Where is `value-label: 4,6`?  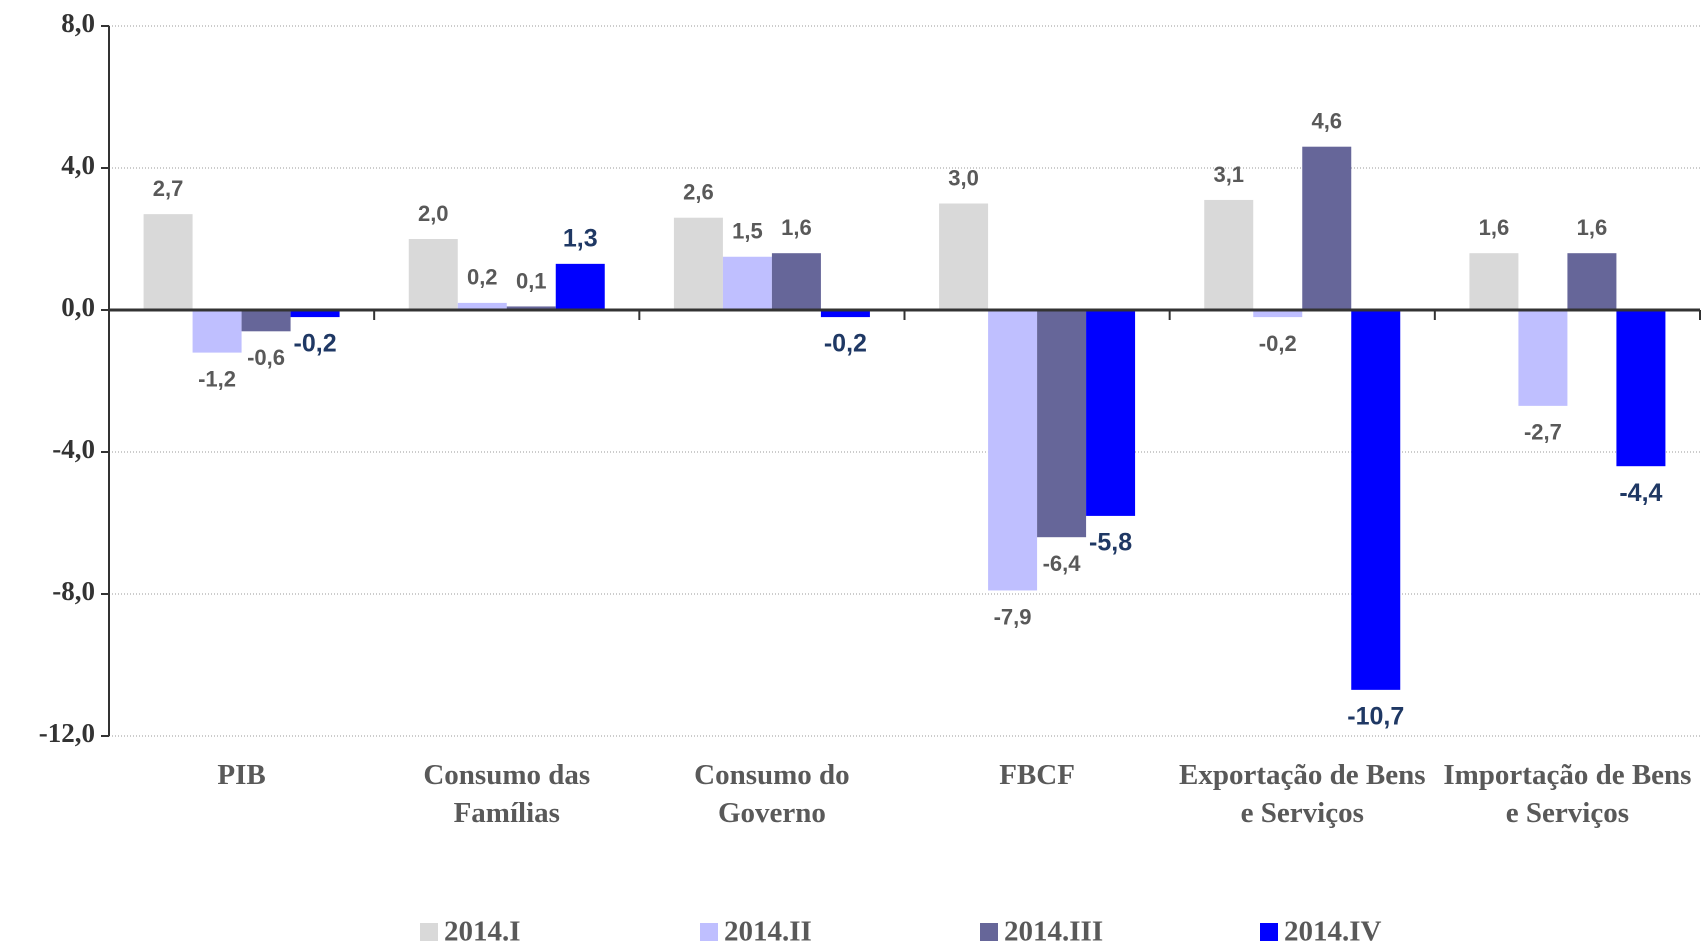 value-label: 4,6 is located at coordinates (1326, 121).